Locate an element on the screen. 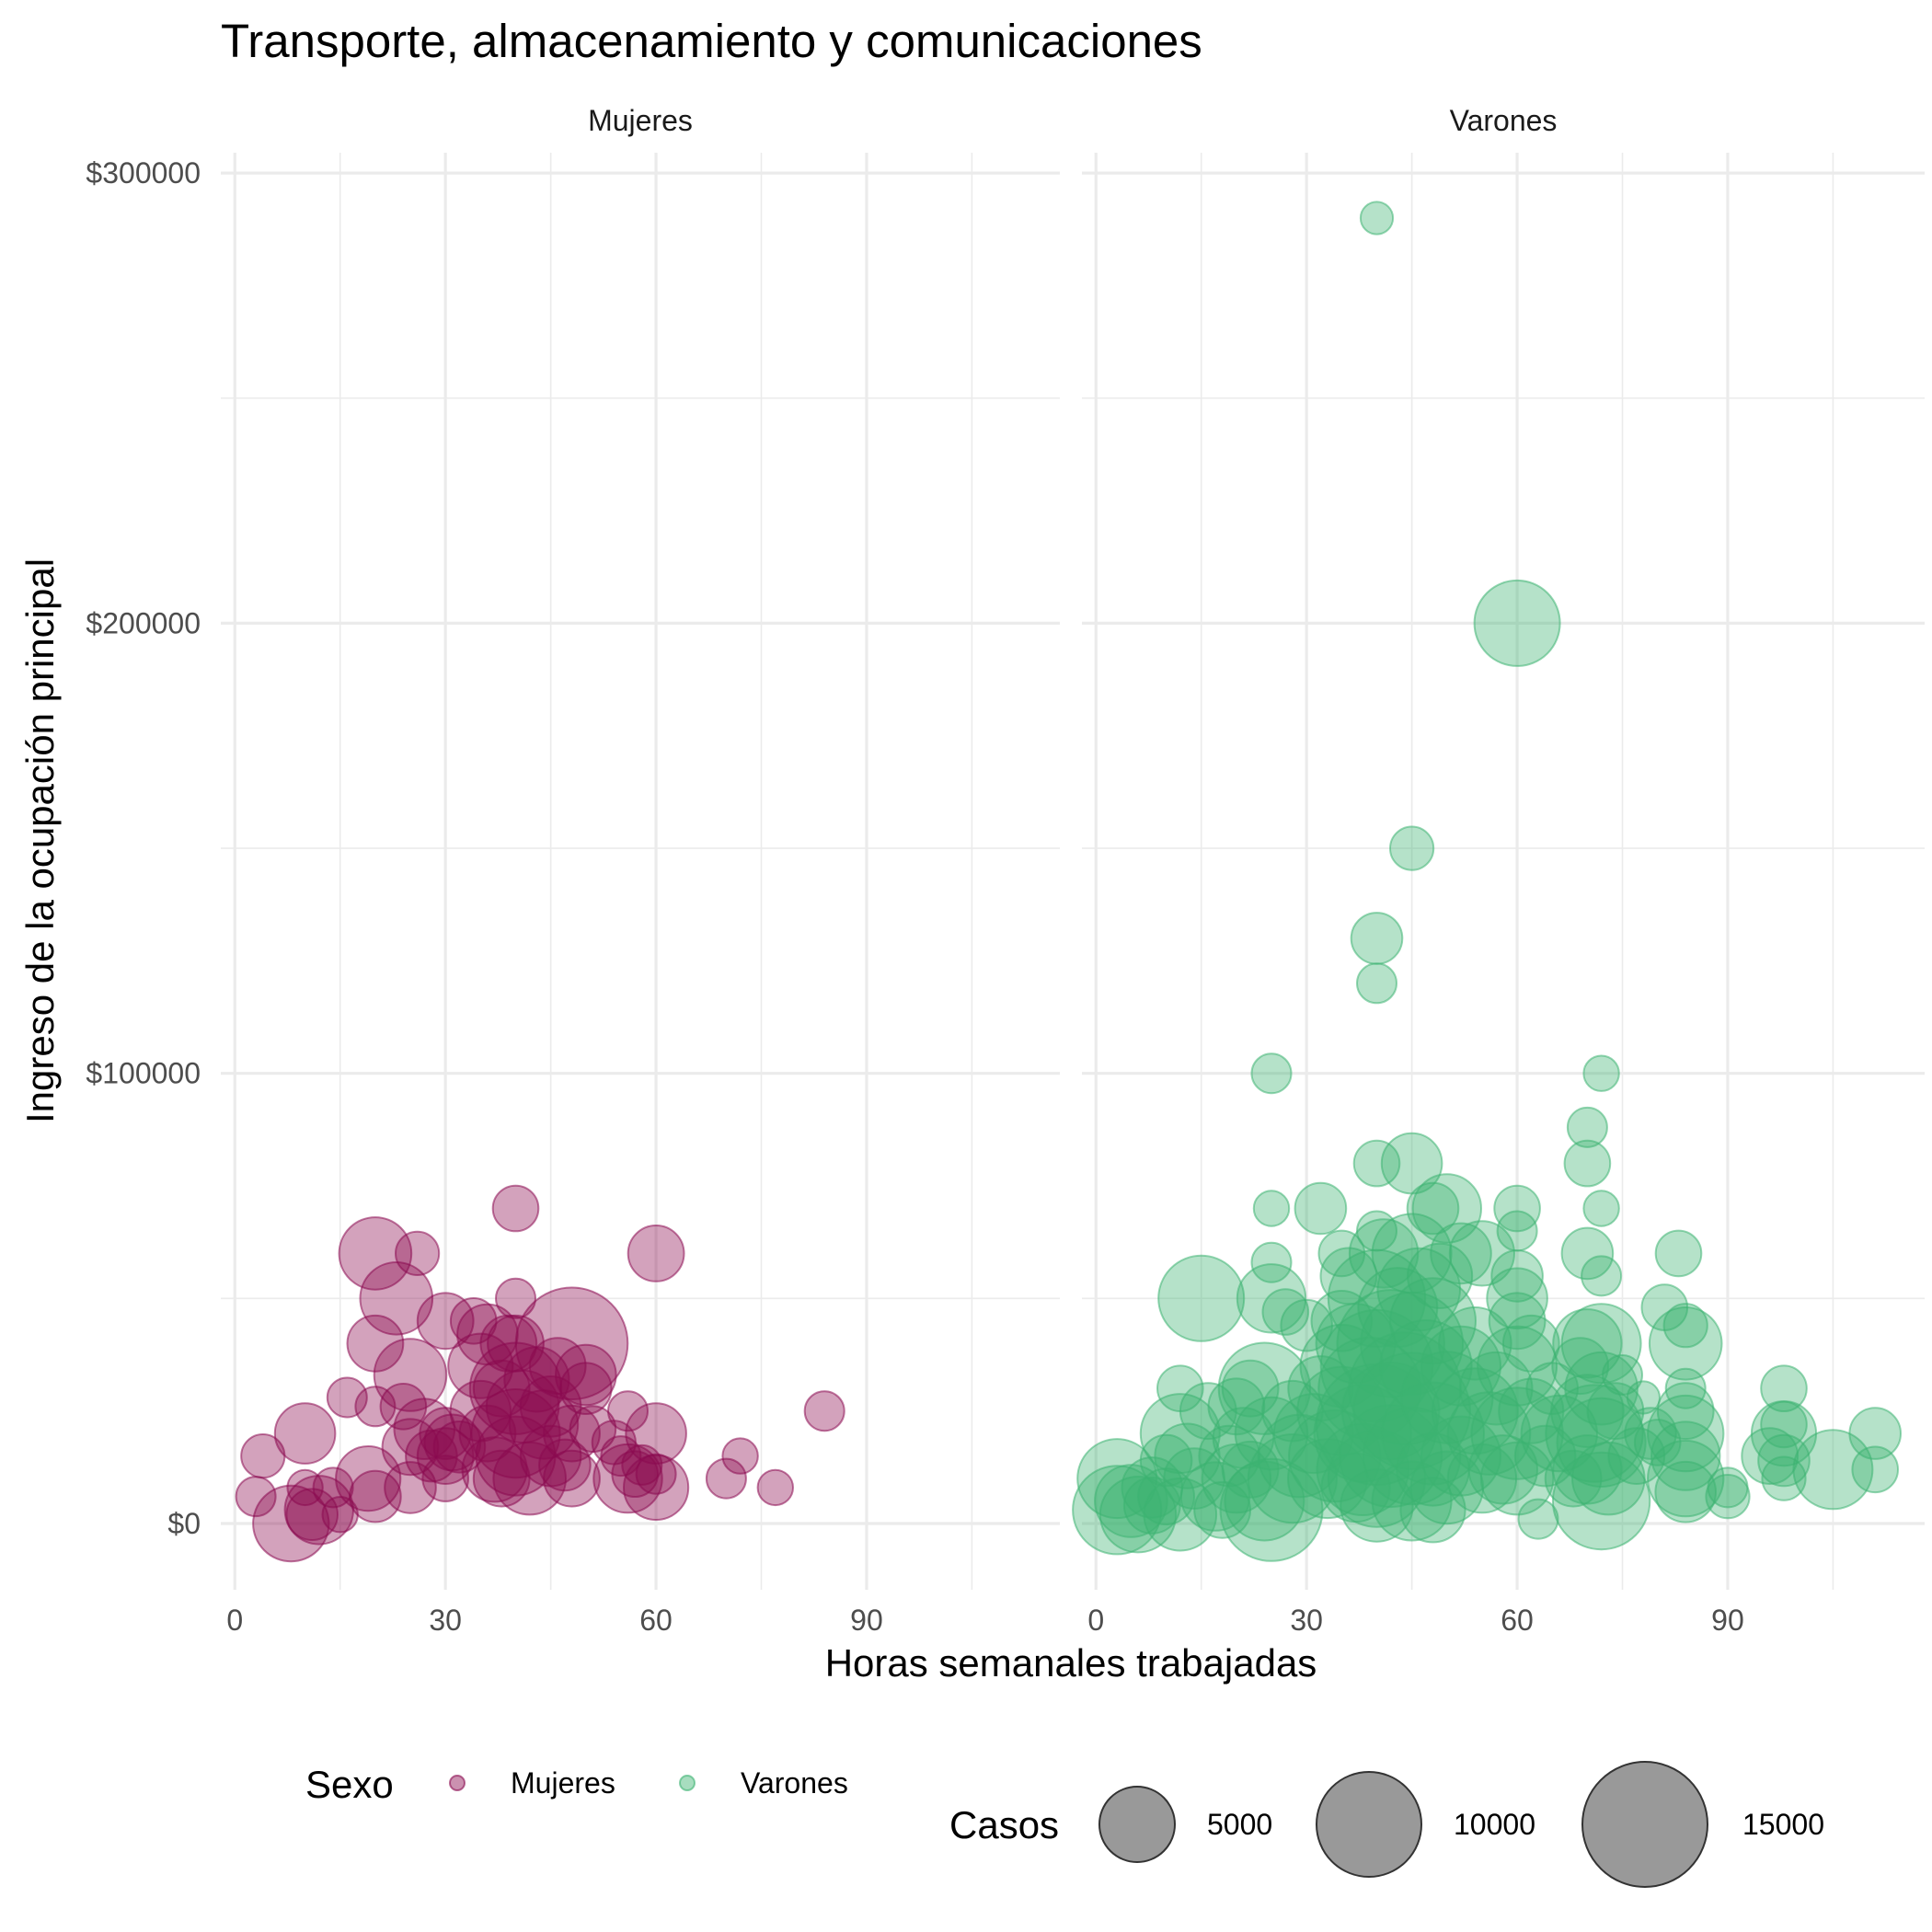 The width and height of the screenshot is (1932, 1932). x-tick-label: 0 is located at coordinates (1095, 1620).